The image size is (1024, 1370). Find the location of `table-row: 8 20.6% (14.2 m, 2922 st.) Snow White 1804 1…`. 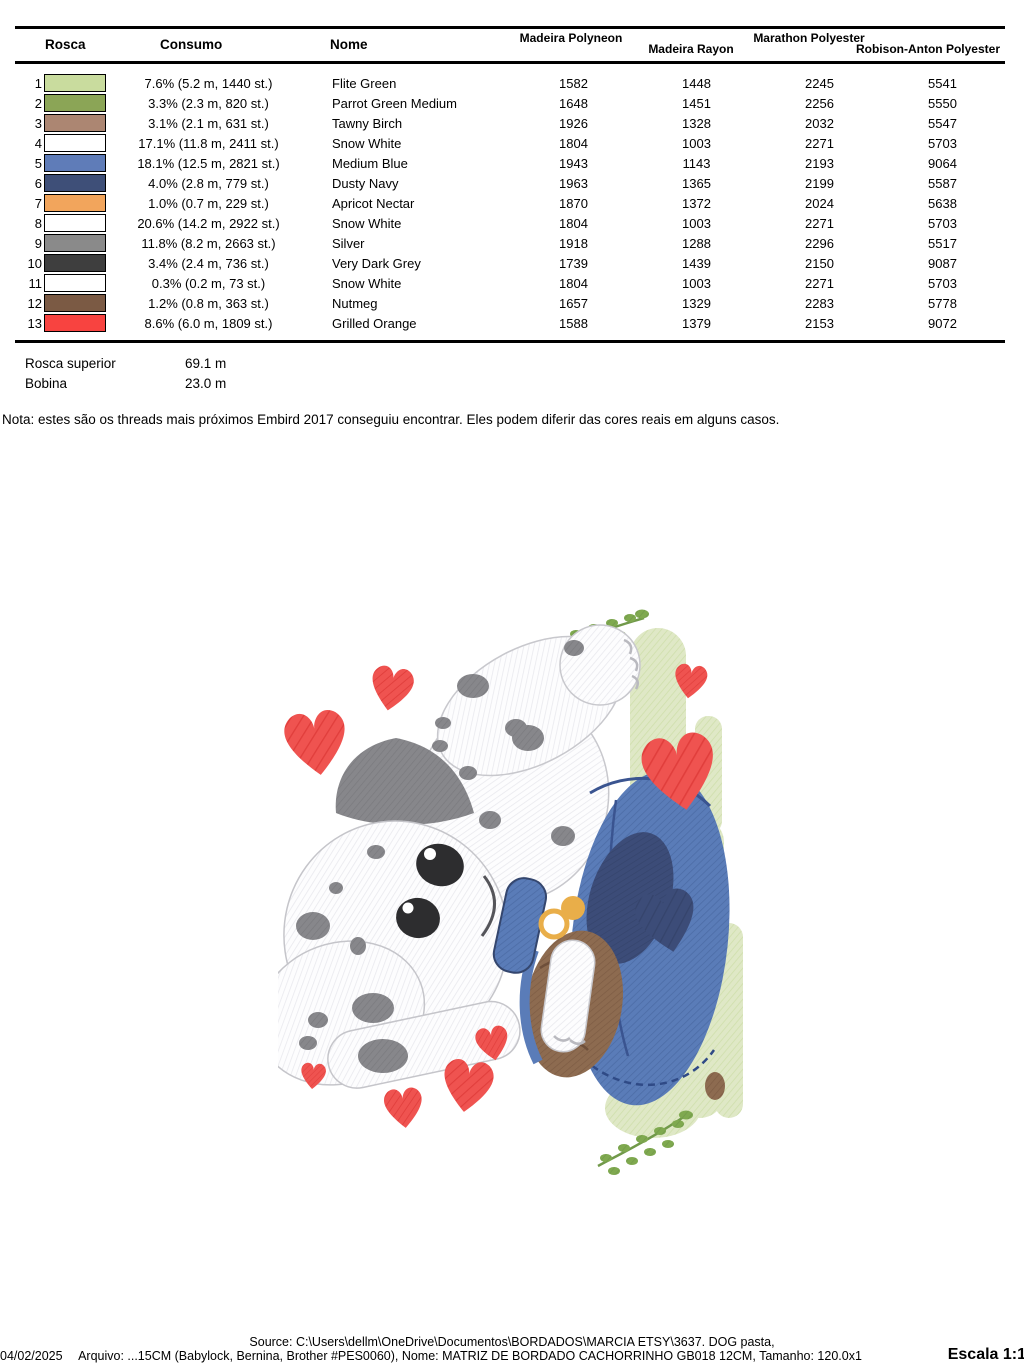

table-row: 8 20.6% (14.2 m, 2922 st.) Snow White 1804 1… is located at coordinates (510, 223).